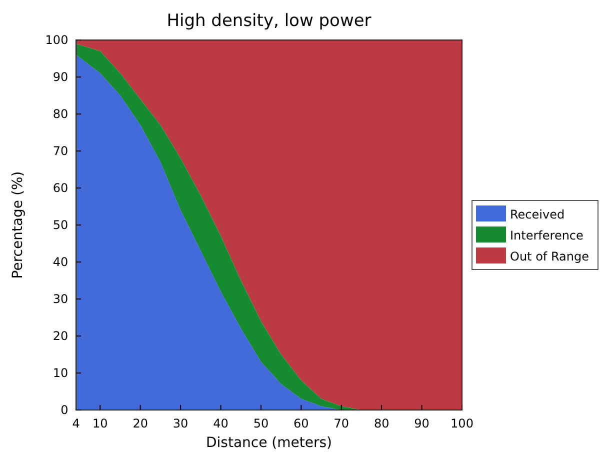  What do you see at coordinates (261, 423) in the screenshot?
I see `x-tick-label: 50` at bounding box center [261, 423].